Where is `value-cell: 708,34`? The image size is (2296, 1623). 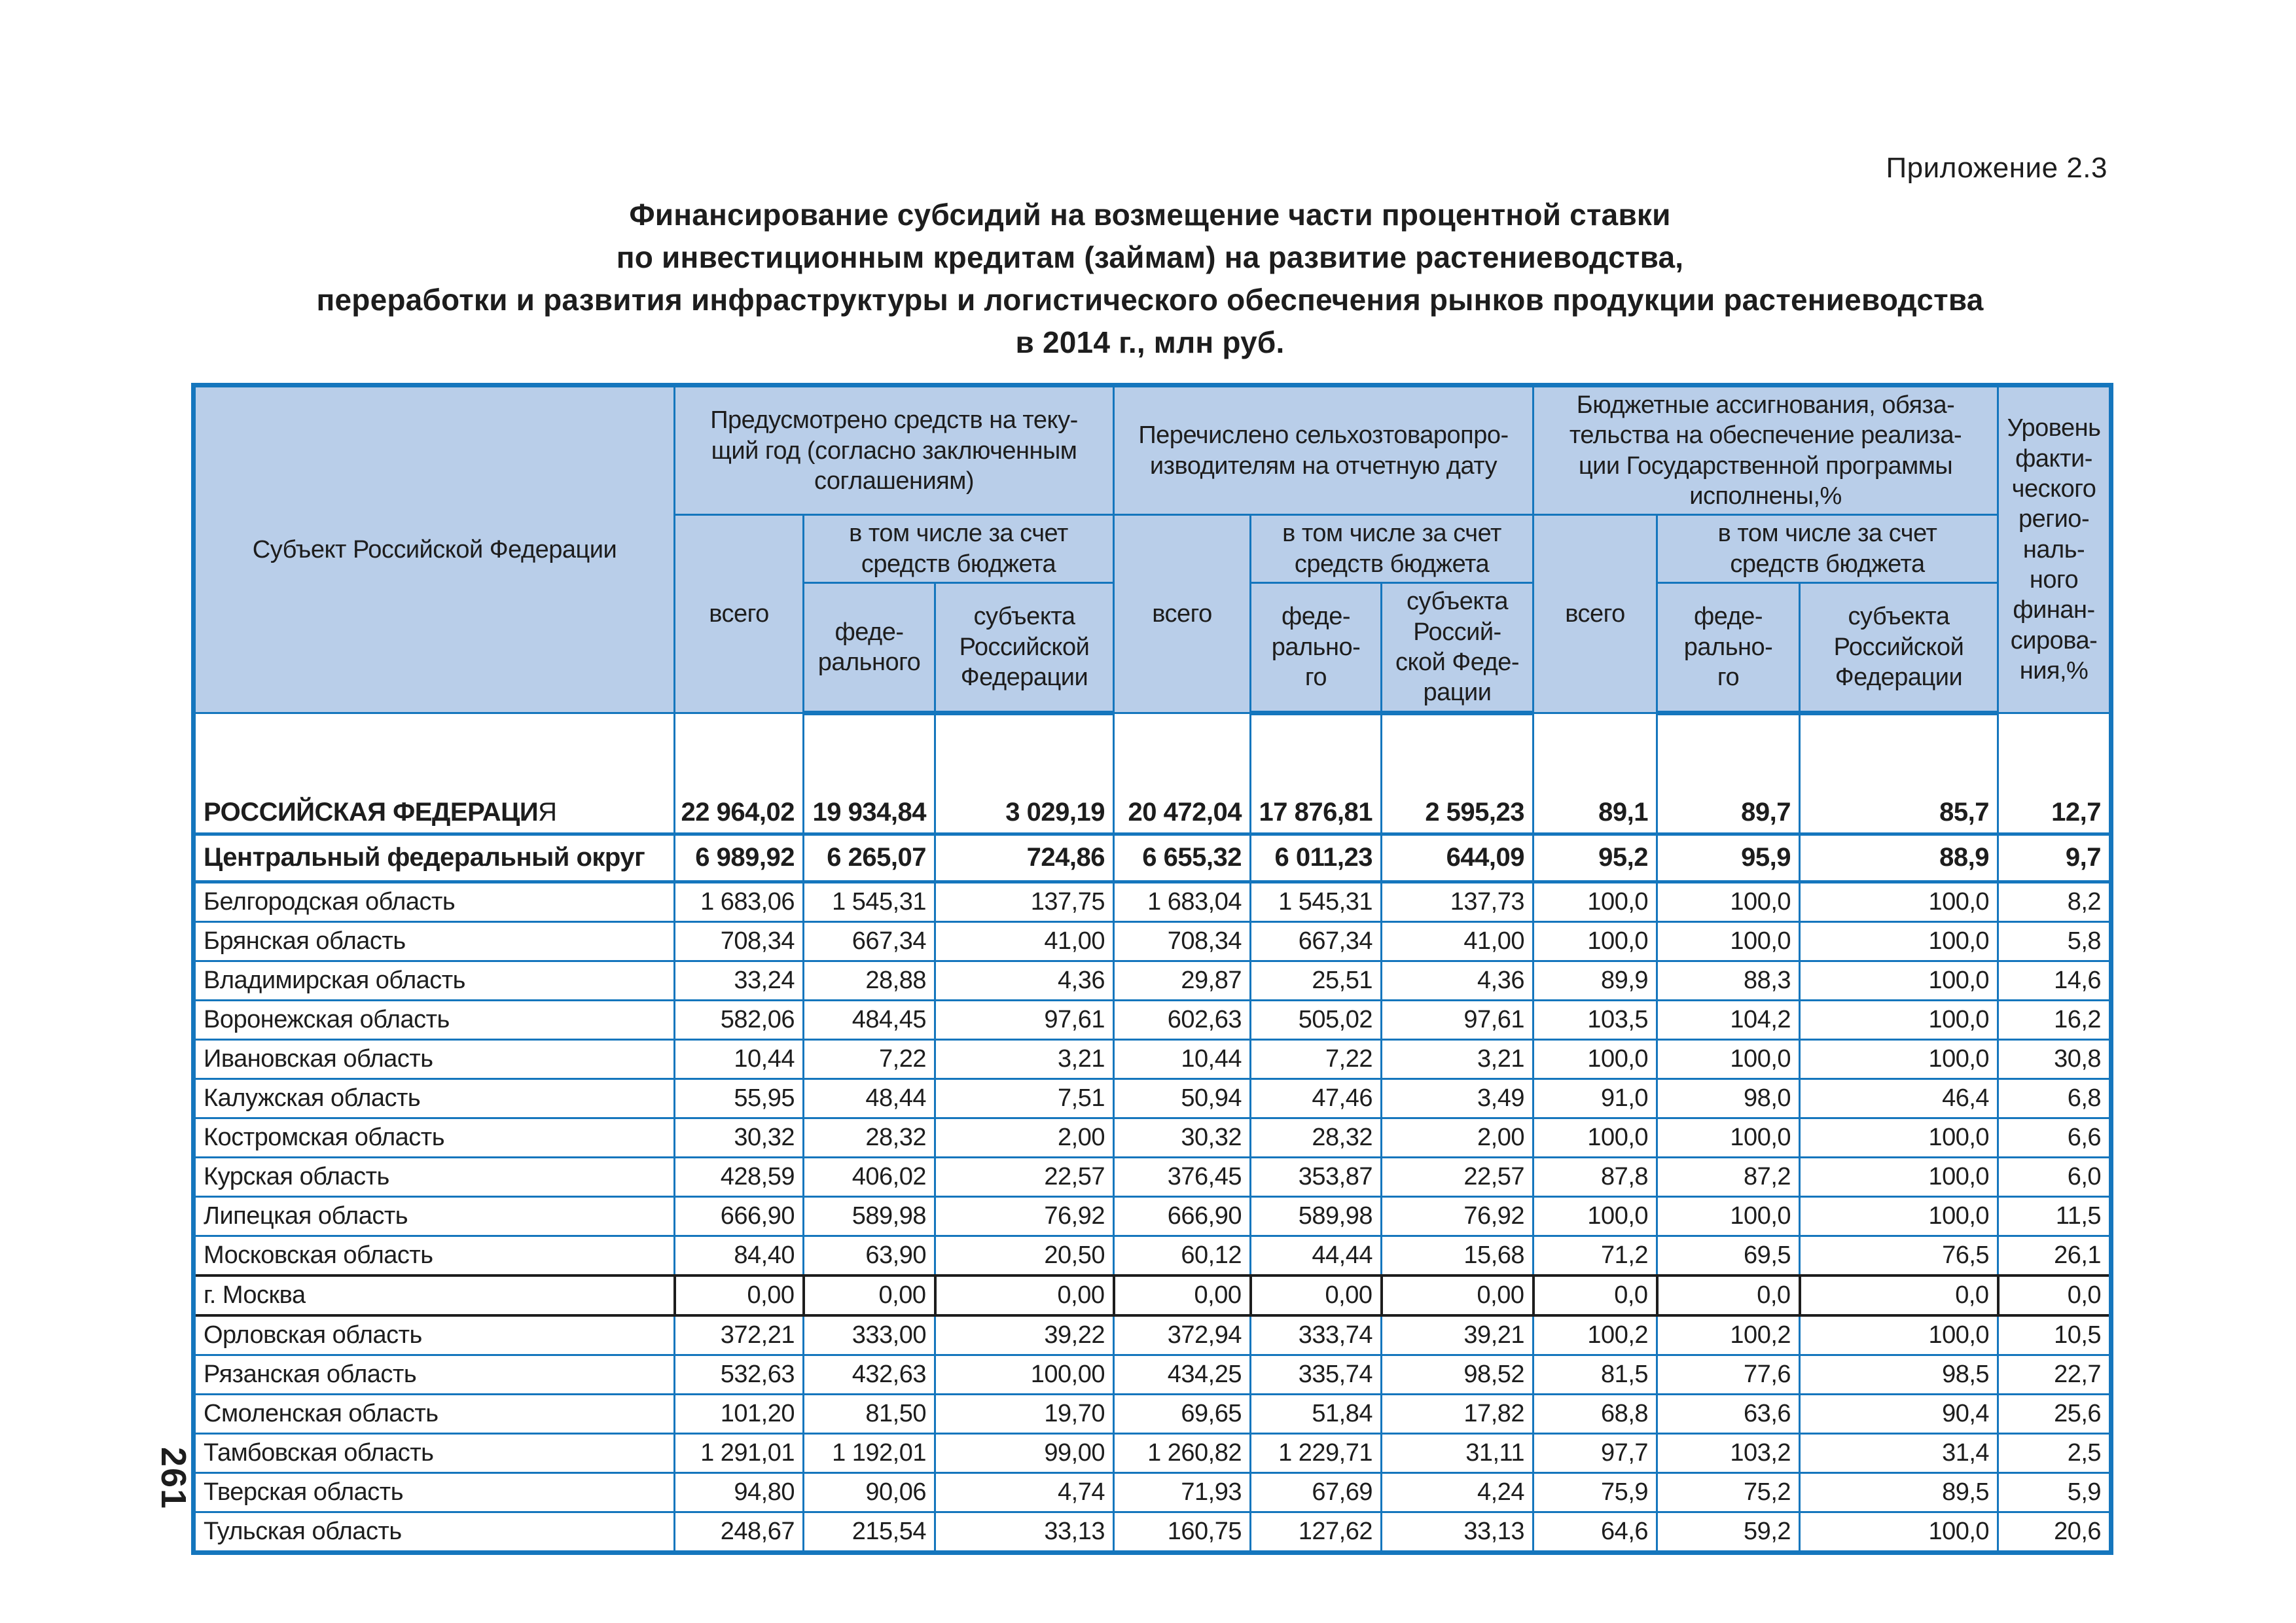
value-cell: 708,34 is located at coordinates (1182, 941).